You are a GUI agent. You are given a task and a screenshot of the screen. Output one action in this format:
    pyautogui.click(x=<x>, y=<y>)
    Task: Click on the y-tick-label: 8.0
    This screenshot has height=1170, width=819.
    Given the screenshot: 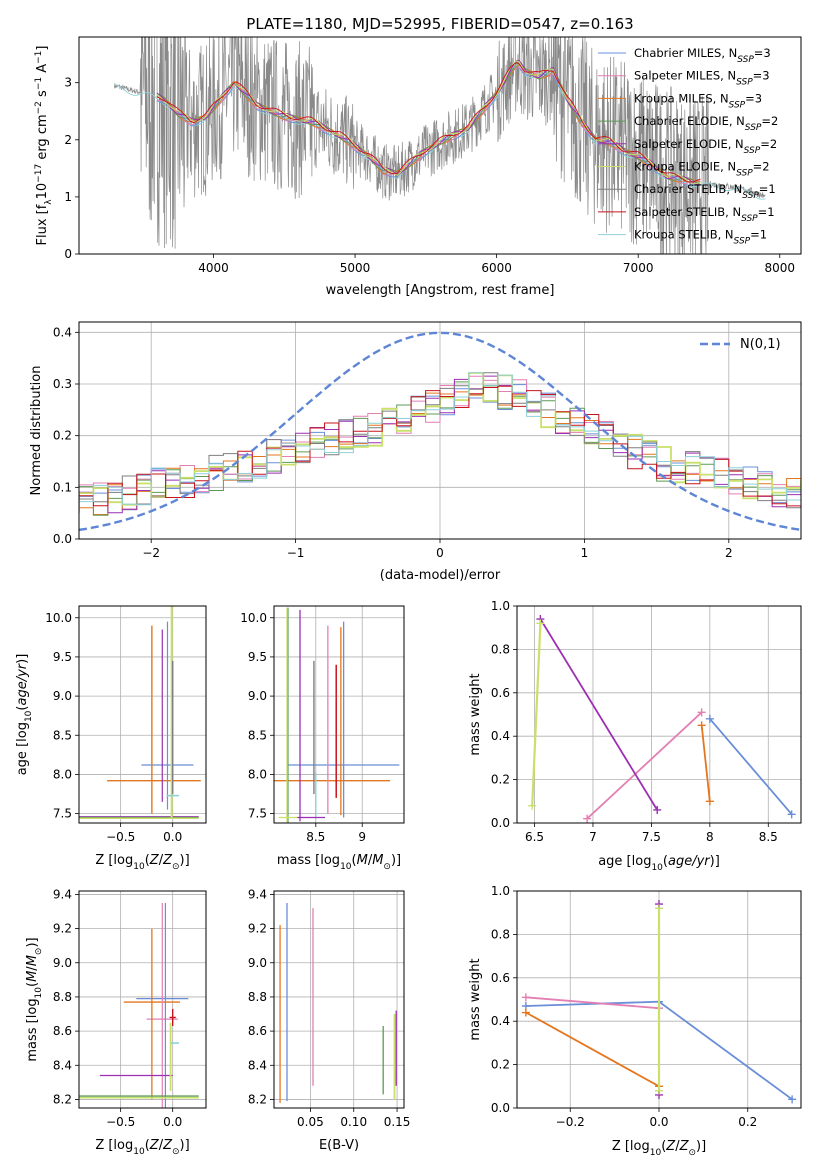 What is the action you would take?
    pyautogui.click(x=257, y=774)
    